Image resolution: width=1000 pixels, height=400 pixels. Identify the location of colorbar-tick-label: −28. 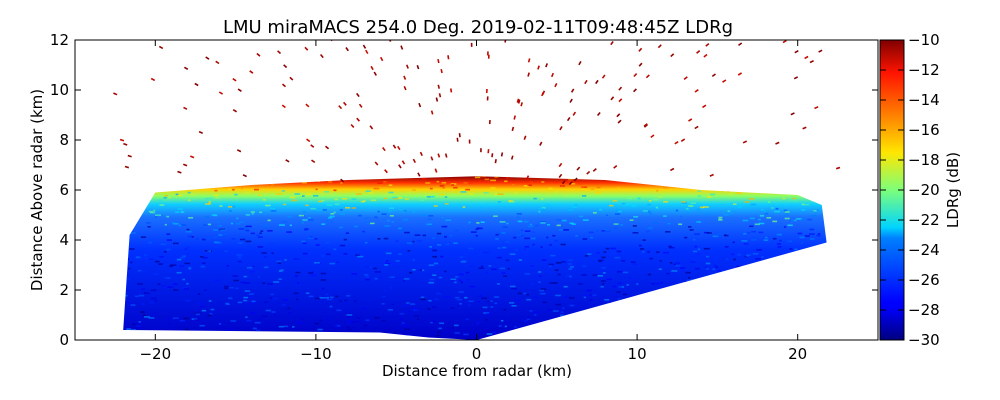
(924, 310).